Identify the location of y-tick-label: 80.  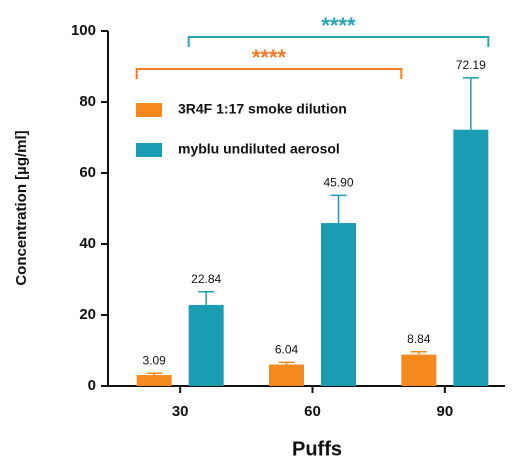
(87, 101).